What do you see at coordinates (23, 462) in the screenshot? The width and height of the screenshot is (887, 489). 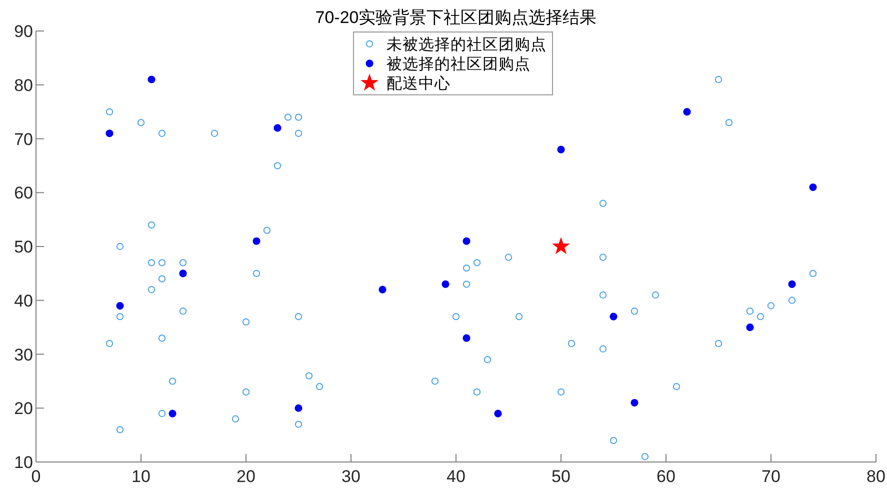 I see `y-tick-label: 10` at bounding box center [23, 462].